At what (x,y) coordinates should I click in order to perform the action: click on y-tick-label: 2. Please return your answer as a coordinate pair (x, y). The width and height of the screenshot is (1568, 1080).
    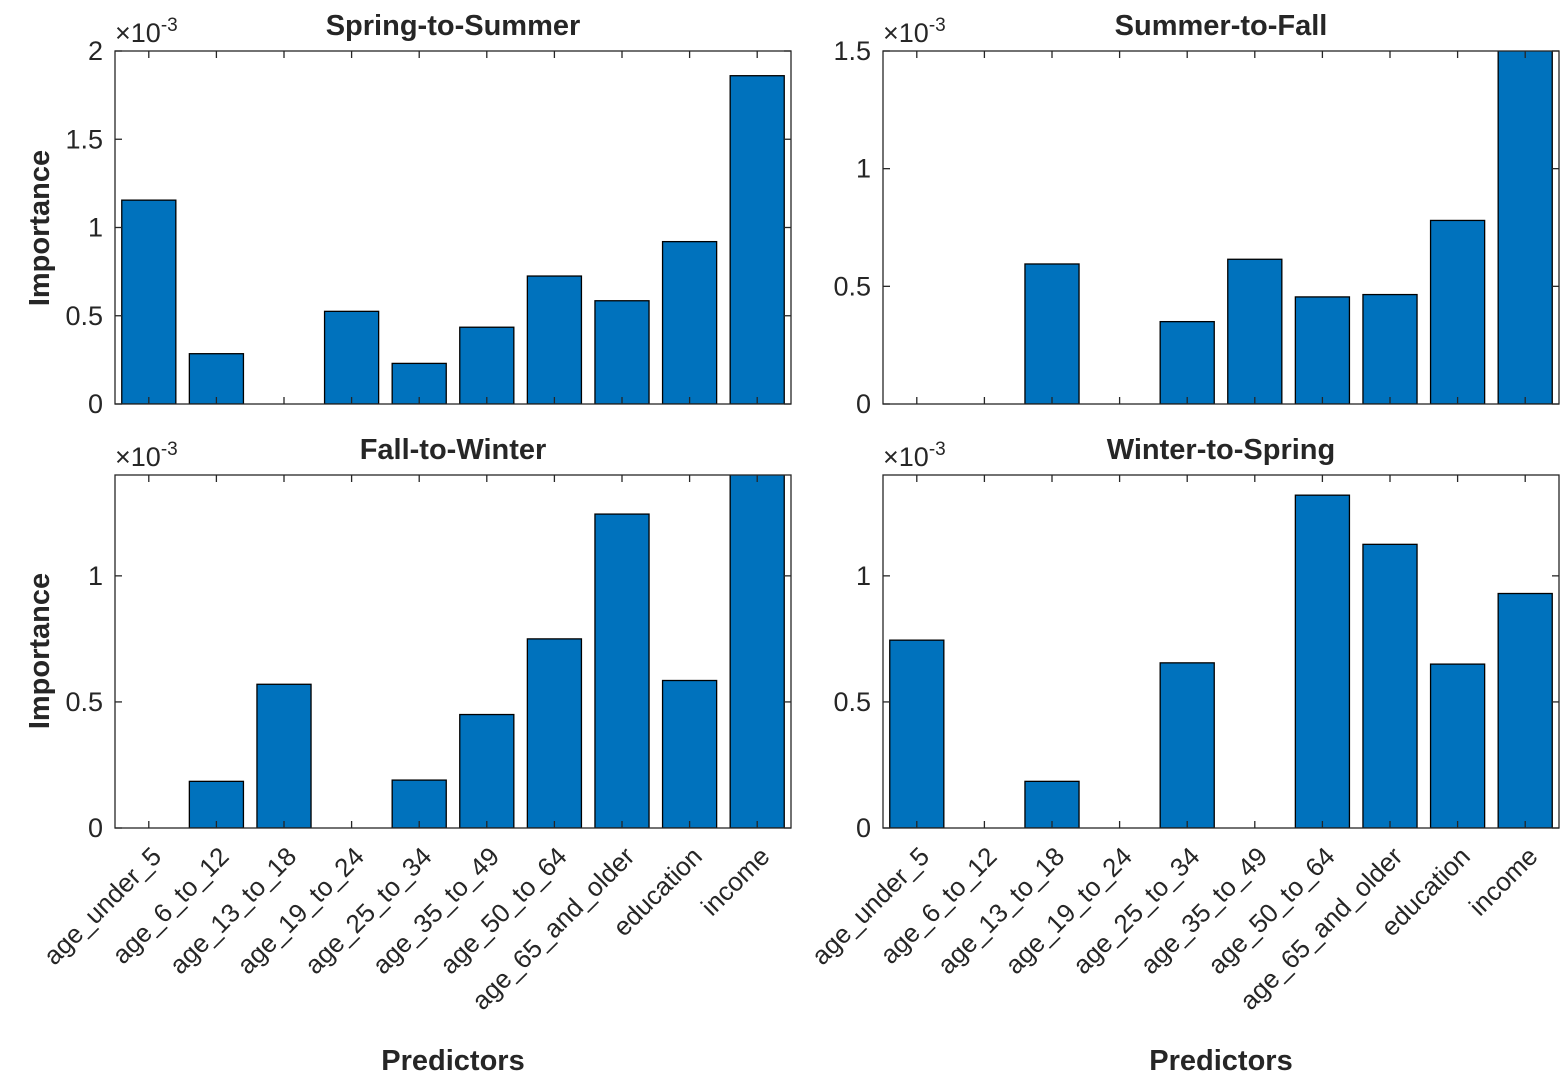
    Looking at the image, I should click on (95, 51).